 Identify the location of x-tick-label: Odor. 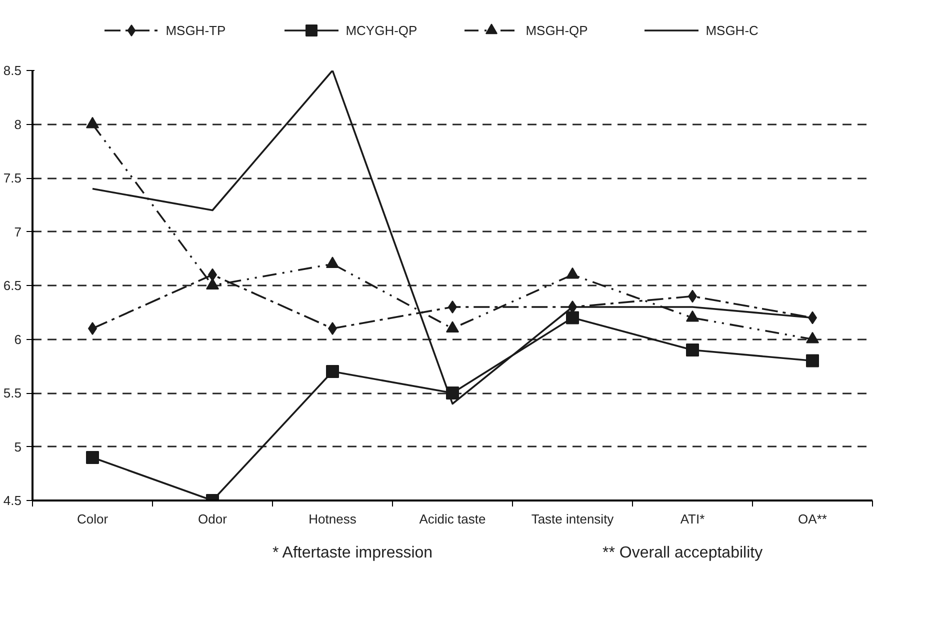
(213, 519).